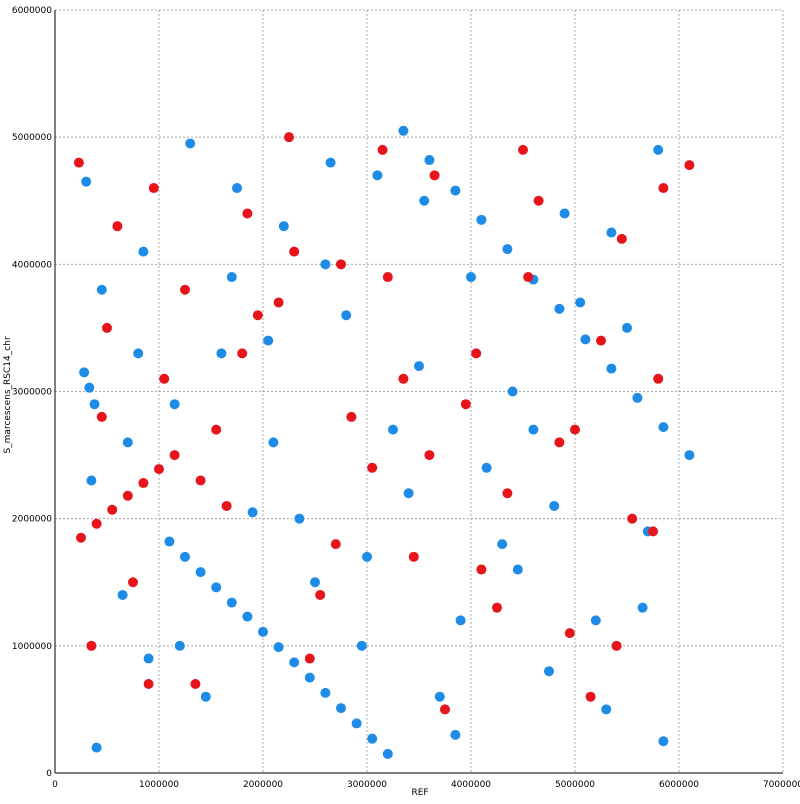 The height and width of the screenshot is (804, 800). Describe the element at coordinates (679, 785) in the screenshot. I see `x-tick-label: 6000000` at that location.